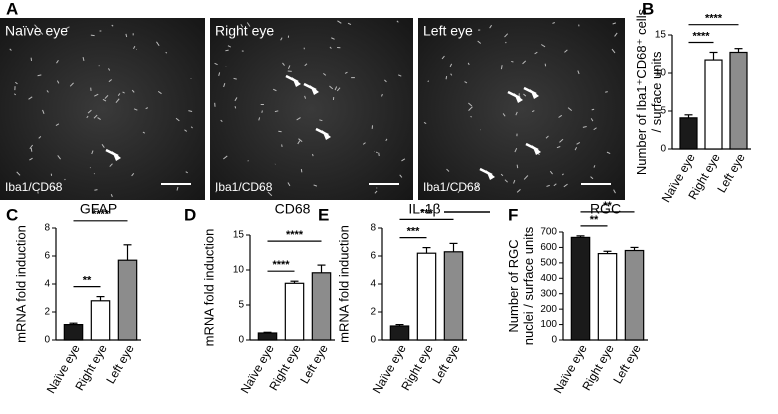 This screenshot has height=414, width=778. Describe the element at coordinates (656, 91) in the screenshot. I see `y-axis-label: / surface units` at that location.